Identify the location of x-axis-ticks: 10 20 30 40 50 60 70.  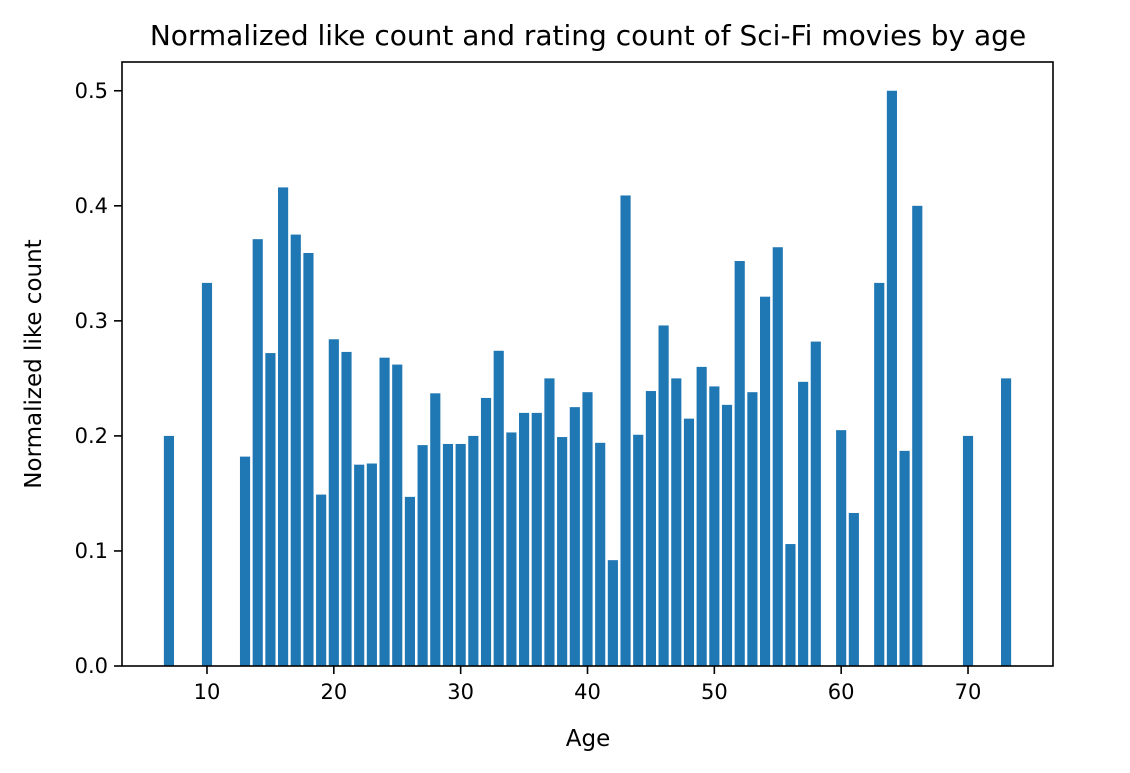
(588, 685).